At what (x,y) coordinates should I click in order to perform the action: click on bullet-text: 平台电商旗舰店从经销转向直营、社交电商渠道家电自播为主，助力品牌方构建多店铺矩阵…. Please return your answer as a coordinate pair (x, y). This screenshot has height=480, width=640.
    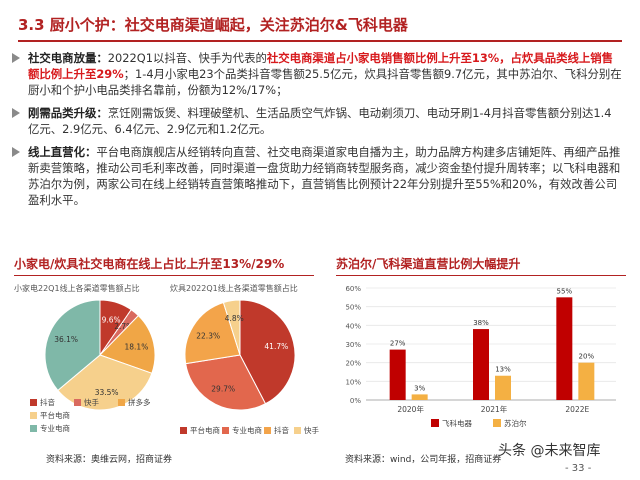
    Looking at the image, I should click on (324, 176).